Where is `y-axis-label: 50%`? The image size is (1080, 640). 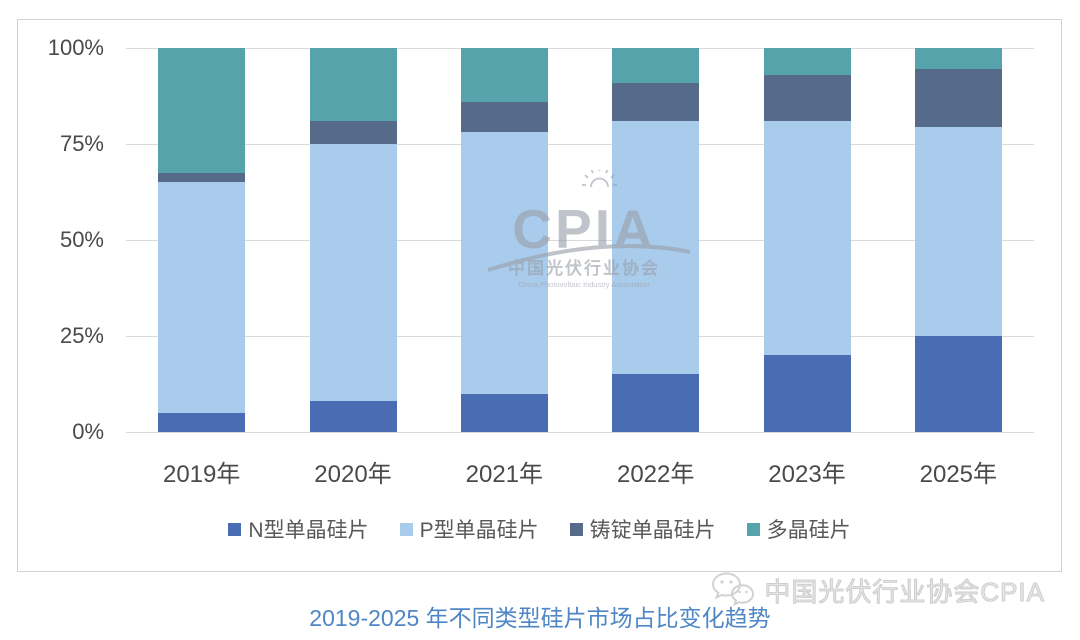
y-axis-label: 50% is located at coordinates (81, 239).